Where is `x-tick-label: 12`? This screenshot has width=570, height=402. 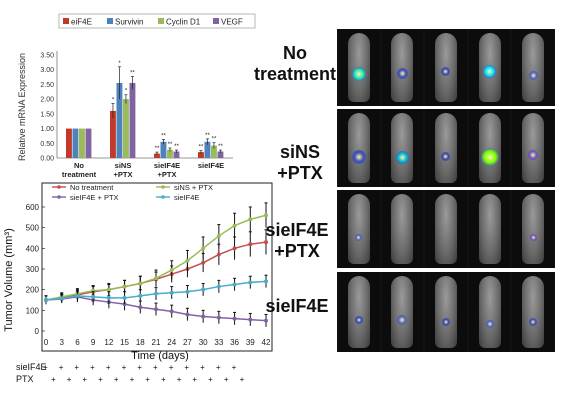
x-tick-label: 12 is located at coordinates (108, 342).